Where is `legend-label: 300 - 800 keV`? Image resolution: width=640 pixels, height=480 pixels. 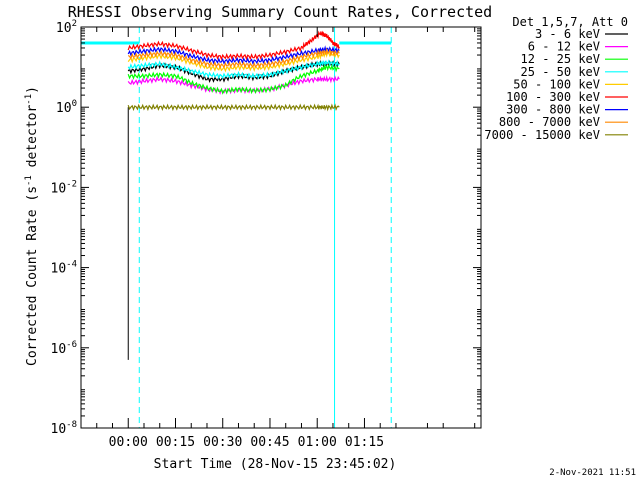 legend-label: 300 - 800 keV is located at coordinates (553, 110).